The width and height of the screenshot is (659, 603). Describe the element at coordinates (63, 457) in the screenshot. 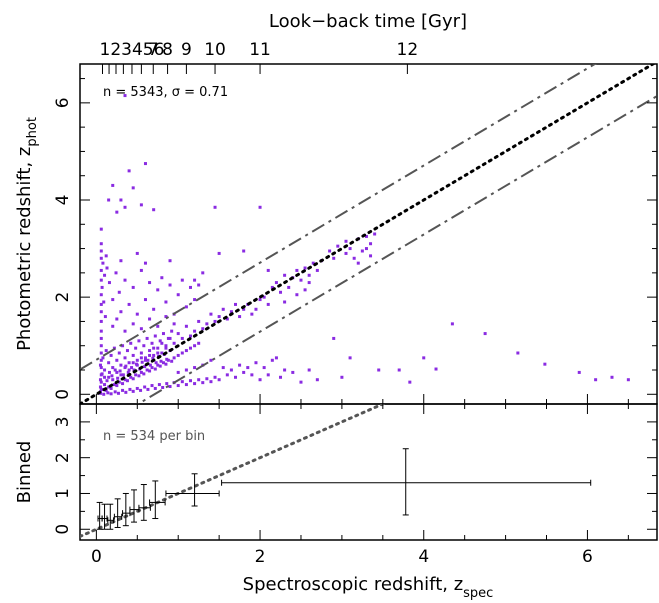

I see `binned-y-tick-label: 2` at that location.